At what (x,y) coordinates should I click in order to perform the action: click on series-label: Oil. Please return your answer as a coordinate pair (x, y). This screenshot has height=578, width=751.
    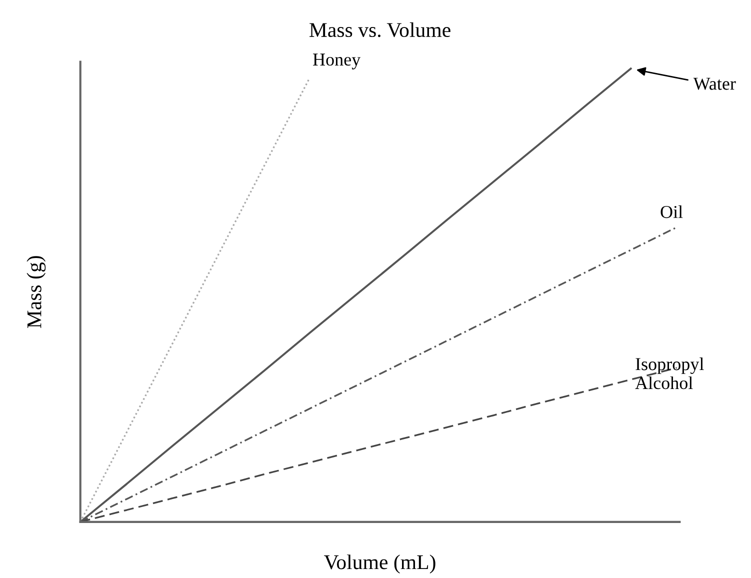
    Looking at the image, I should click on (671, 211).